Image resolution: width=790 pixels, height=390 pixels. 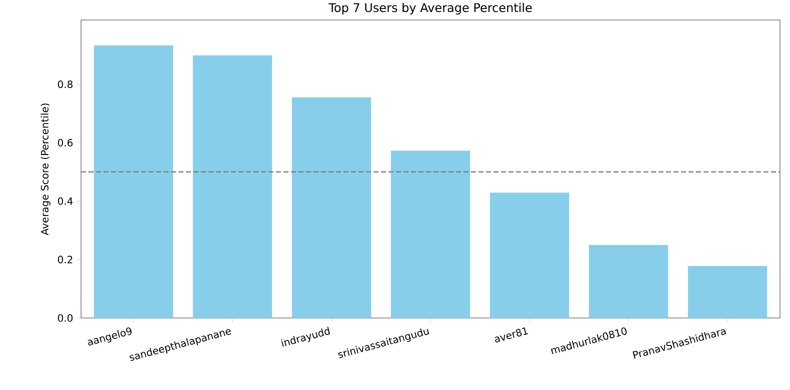 I want to click on y-tick-label: 0.8, so click(x=65, y=84).